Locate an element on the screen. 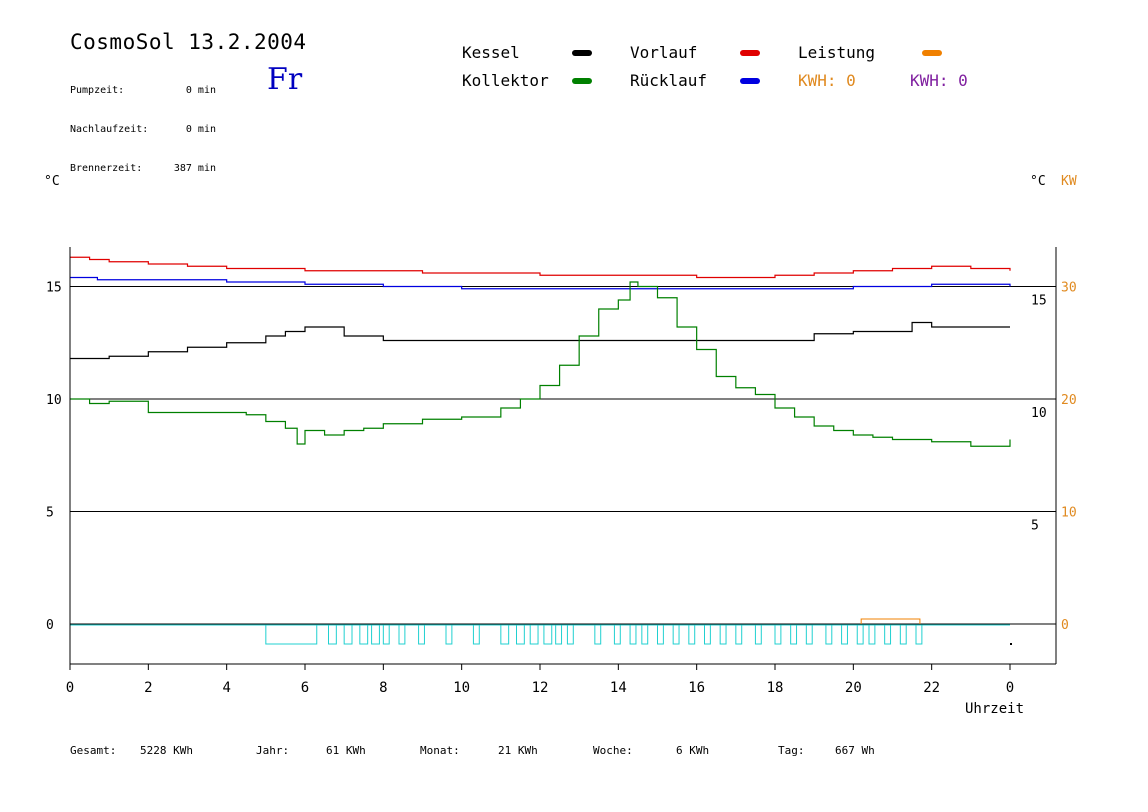 The image size is (1148, 812). stat-label: Brennerzeit: is located at coordinates (106, 168).